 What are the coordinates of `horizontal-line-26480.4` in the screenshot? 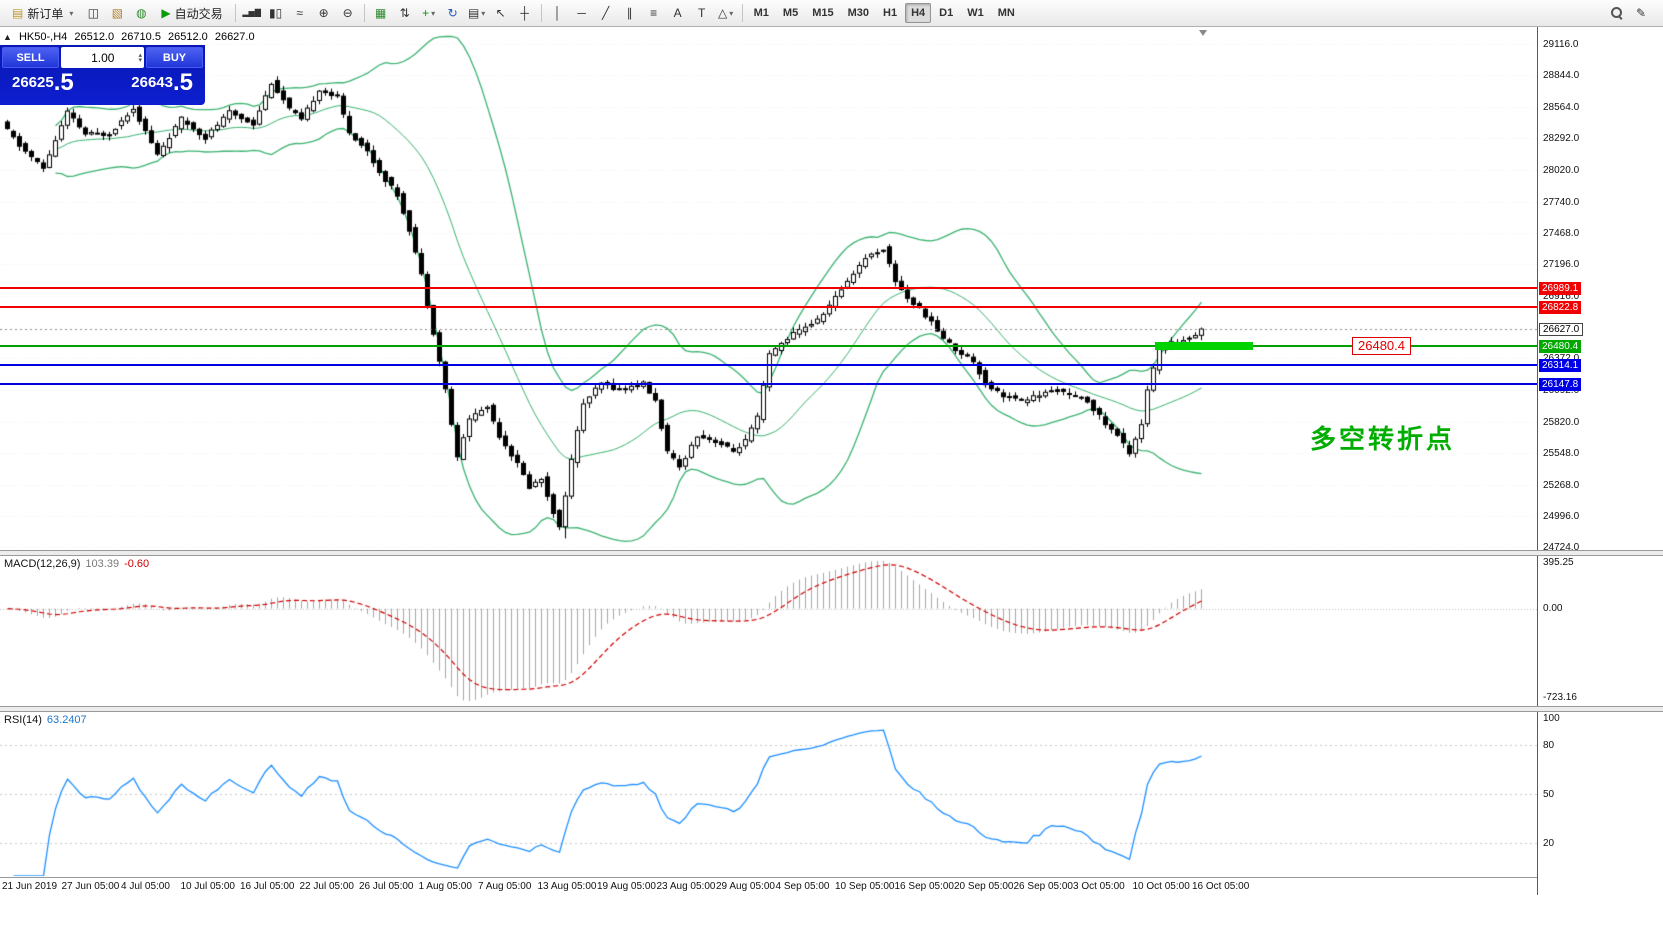 It's located at (768, 345).